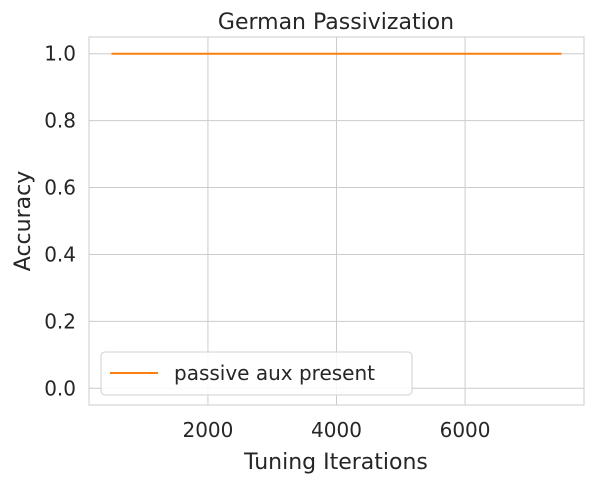  I want to click on y-axis-label: Accuracy, so click(23, 221).